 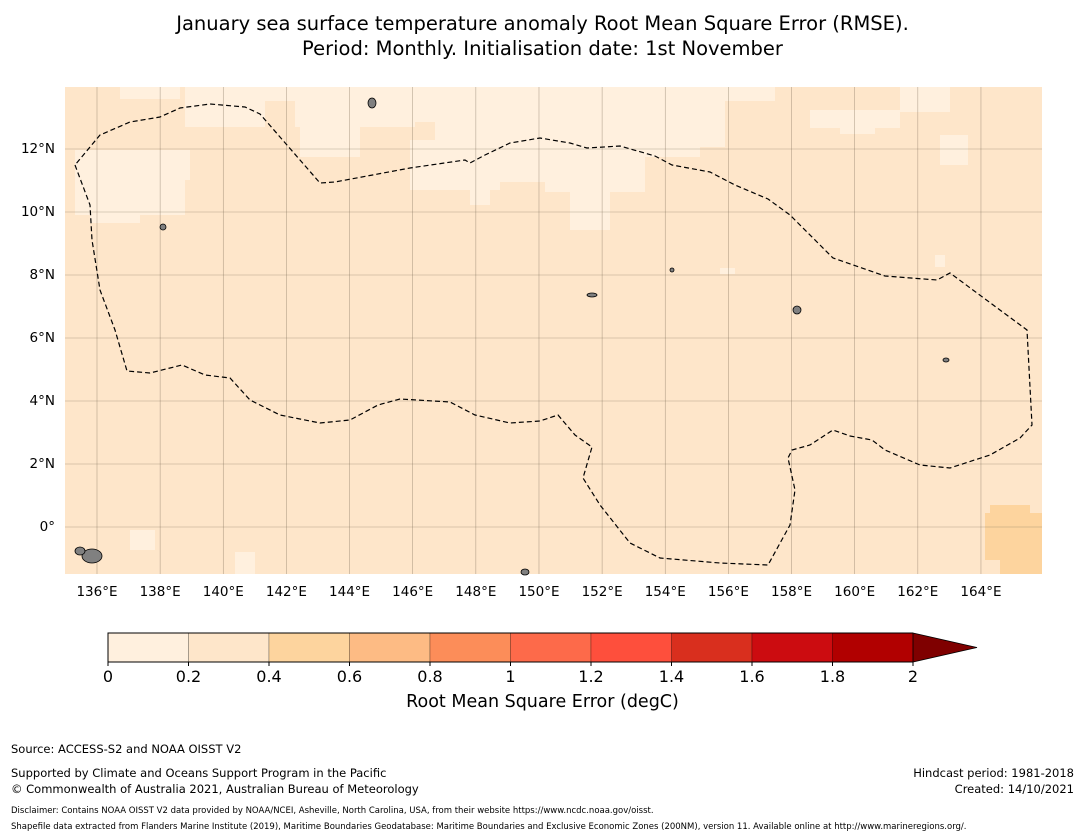 What do you see at coordinates (591, 676) in the screenshot?
I see `colorbar-tick-label: 1.2` at bounding box center [591, 676].